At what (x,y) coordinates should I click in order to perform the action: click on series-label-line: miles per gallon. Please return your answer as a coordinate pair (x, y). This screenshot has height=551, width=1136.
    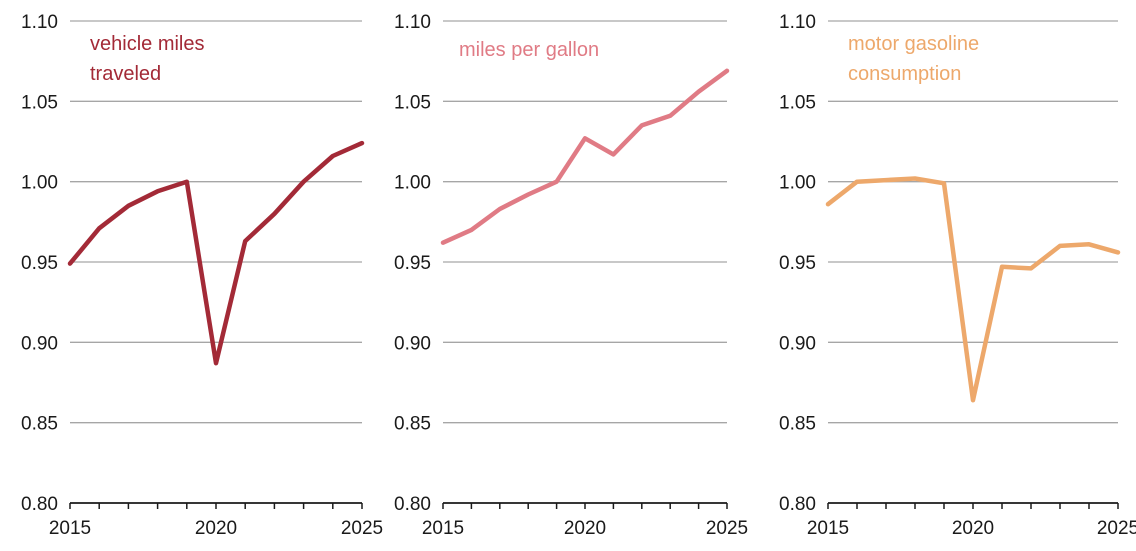
    Looking at the image, I should click on (529, 50).